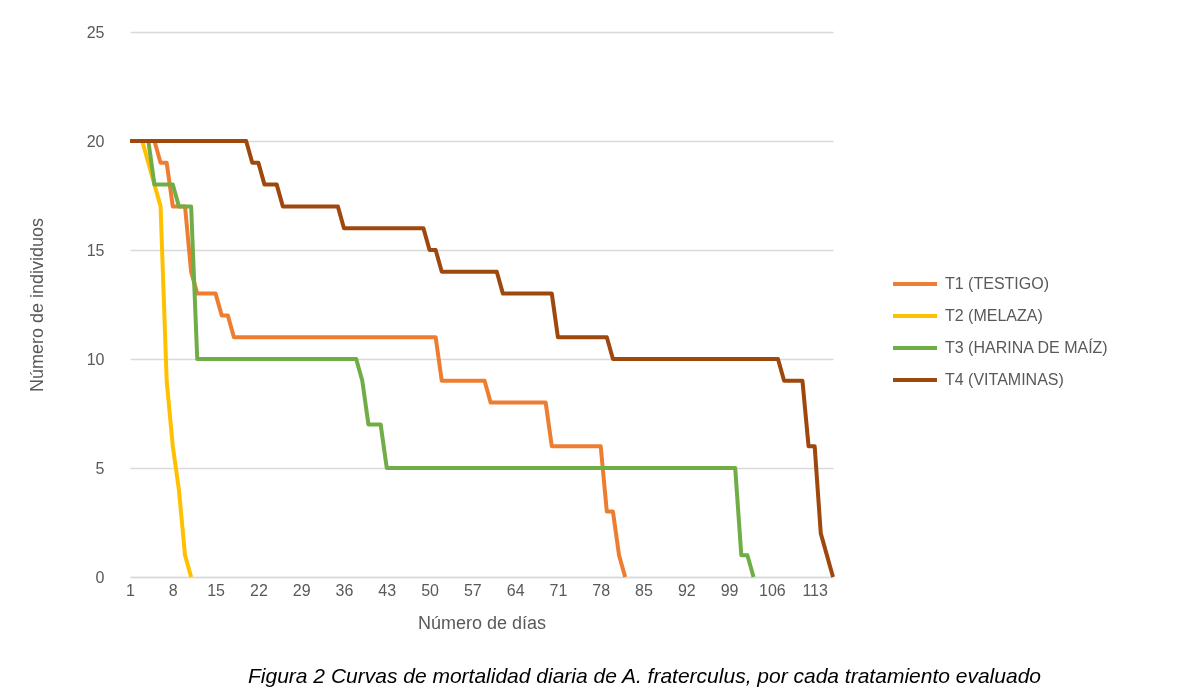 Image resolution: width=1177 pixels, height=693 pixels. I want to click on x-tick-label: 92, so click(686, 590).